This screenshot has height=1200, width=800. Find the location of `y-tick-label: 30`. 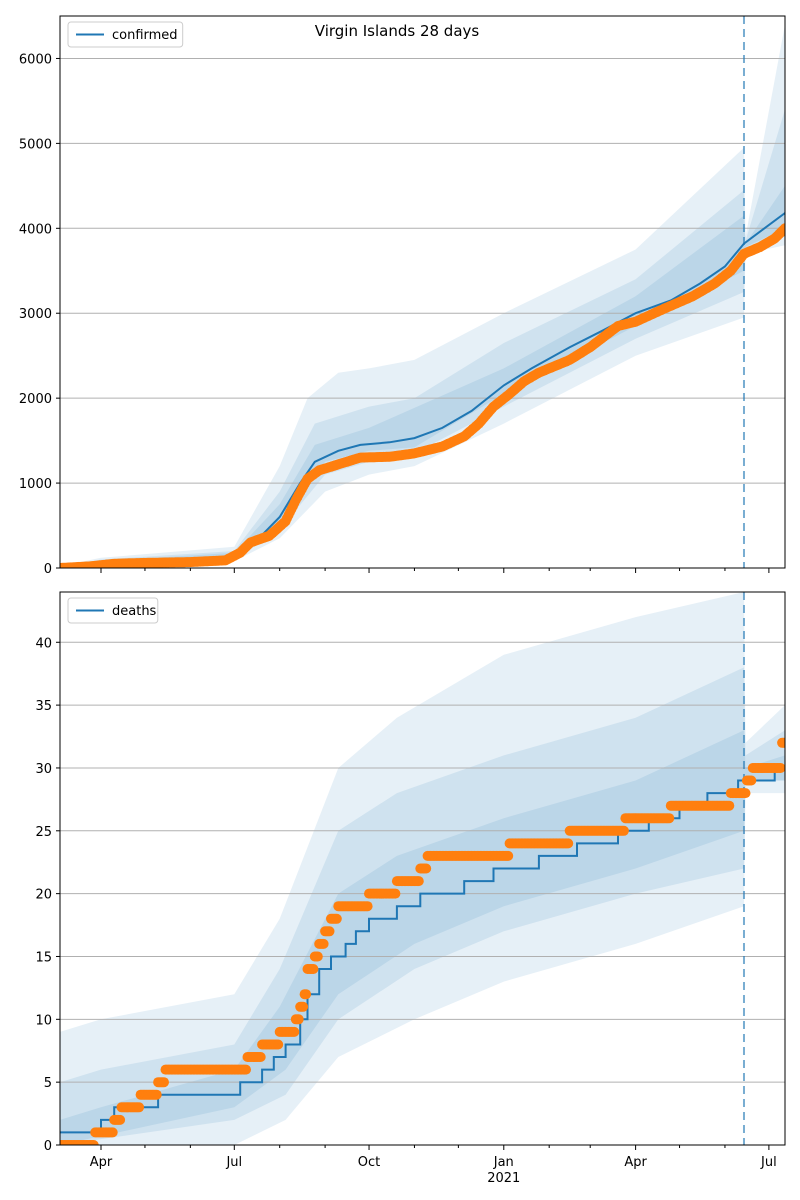

y-tick-label: 30 is located at coordinates (43, 769).